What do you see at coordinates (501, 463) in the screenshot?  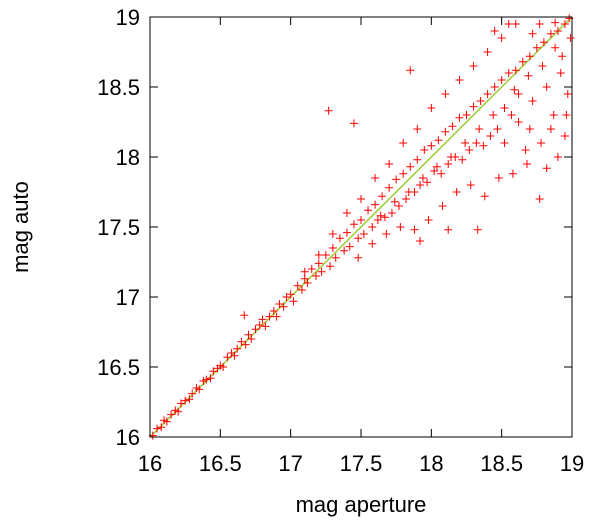 I see `x-tick-label: 18.5` at bounding box center [501, 463].